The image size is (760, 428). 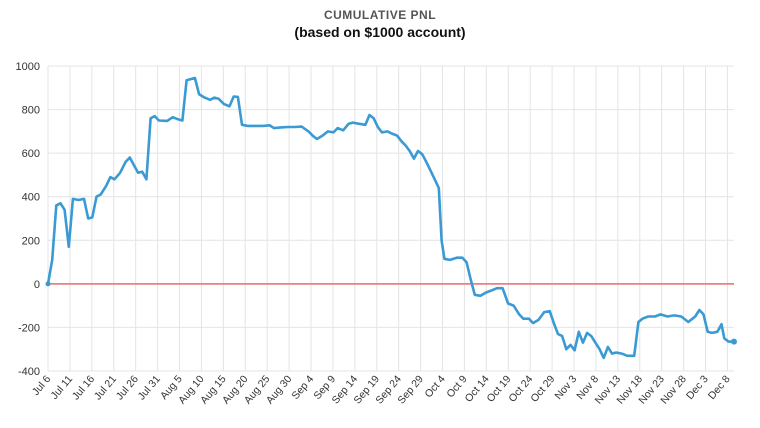 What do you see at coordinates (380, 15) in the screenshot?
I see `chart-title: CUMULATIVE PNL` at bounding box center [380, 15].